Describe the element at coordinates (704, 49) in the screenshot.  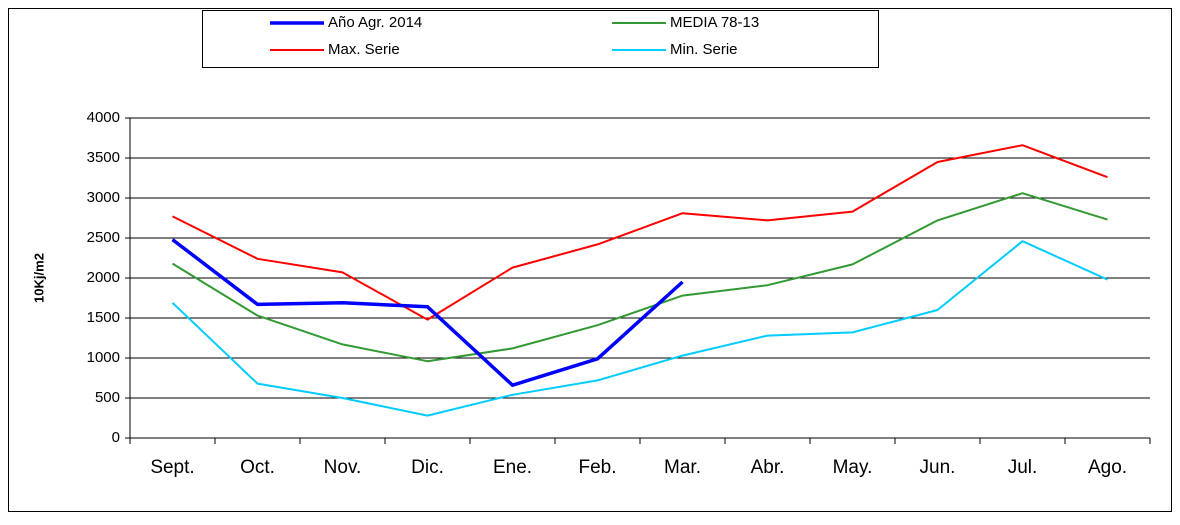
I see `legend-label: Min. Serie` at that location.